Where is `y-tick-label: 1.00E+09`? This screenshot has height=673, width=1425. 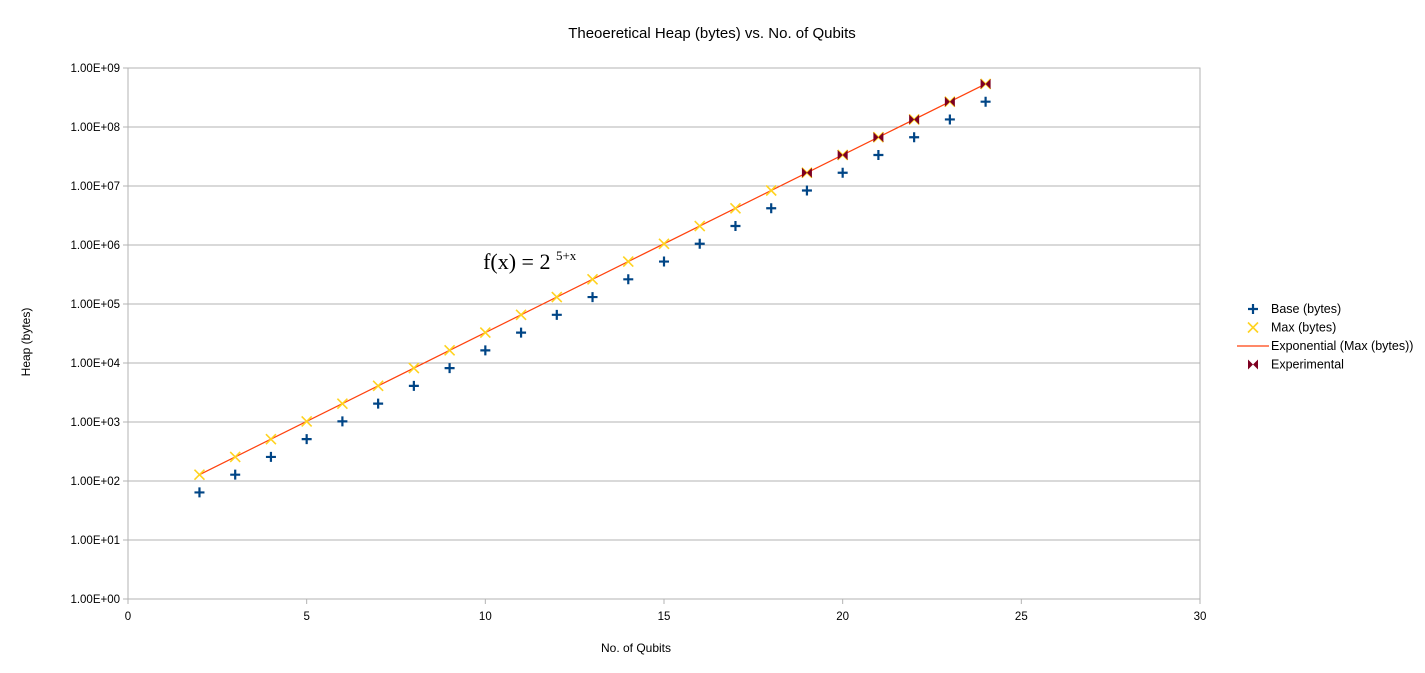 y-tick-label: 1.00E+09 is located at coordinates (95, 69).